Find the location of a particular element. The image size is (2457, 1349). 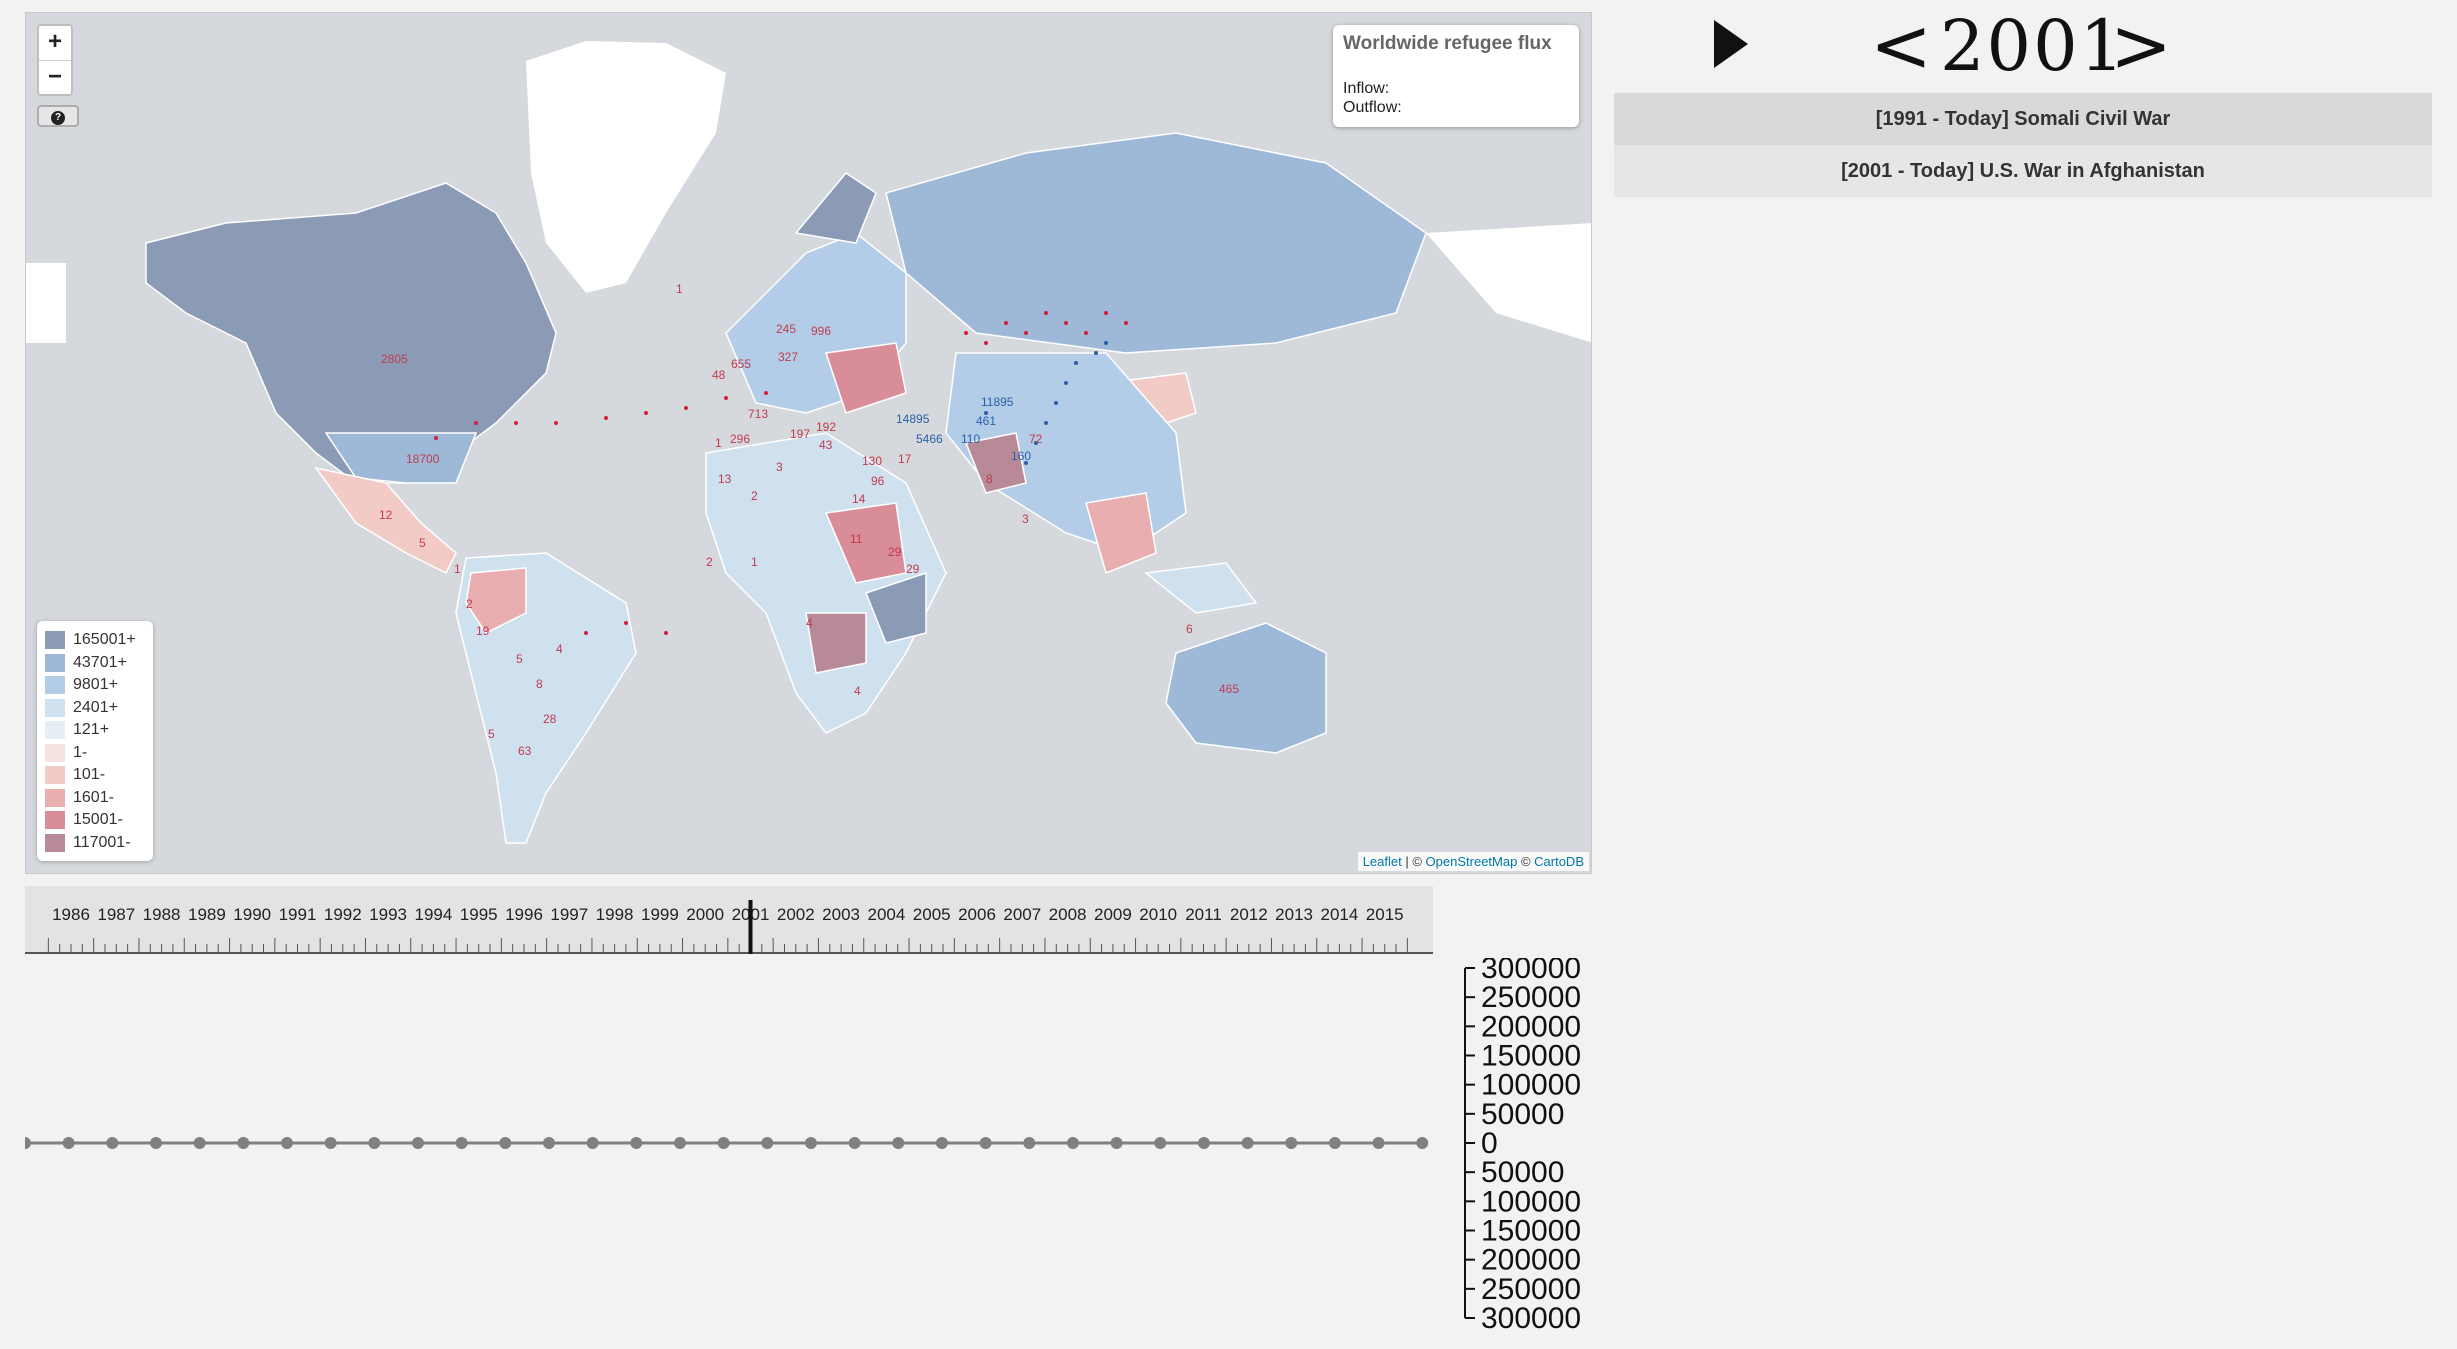

timeline-year-label: 2009 is located at coordinates (1113, 914).